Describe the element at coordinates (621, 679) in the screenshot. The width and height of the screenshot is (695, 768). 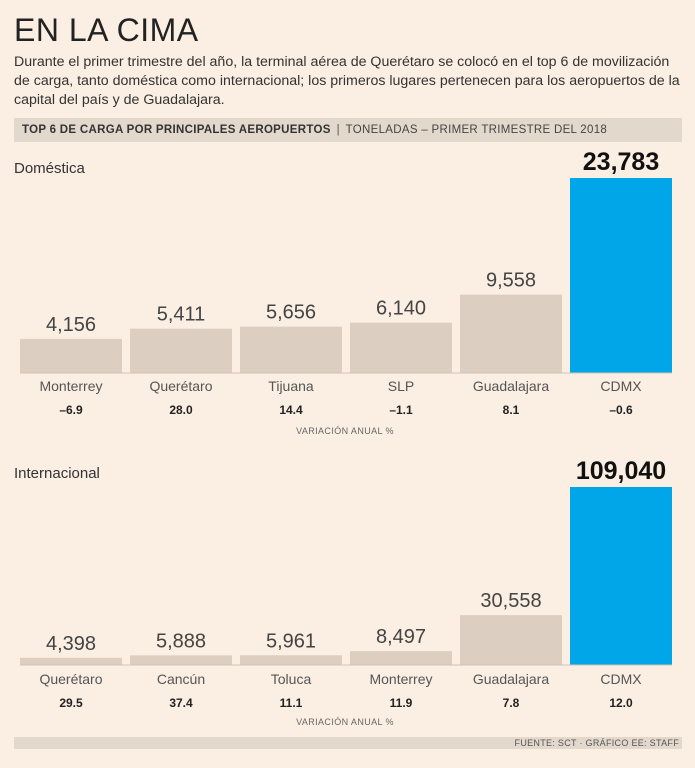
I see `international-category-label: CDMX` at that location.